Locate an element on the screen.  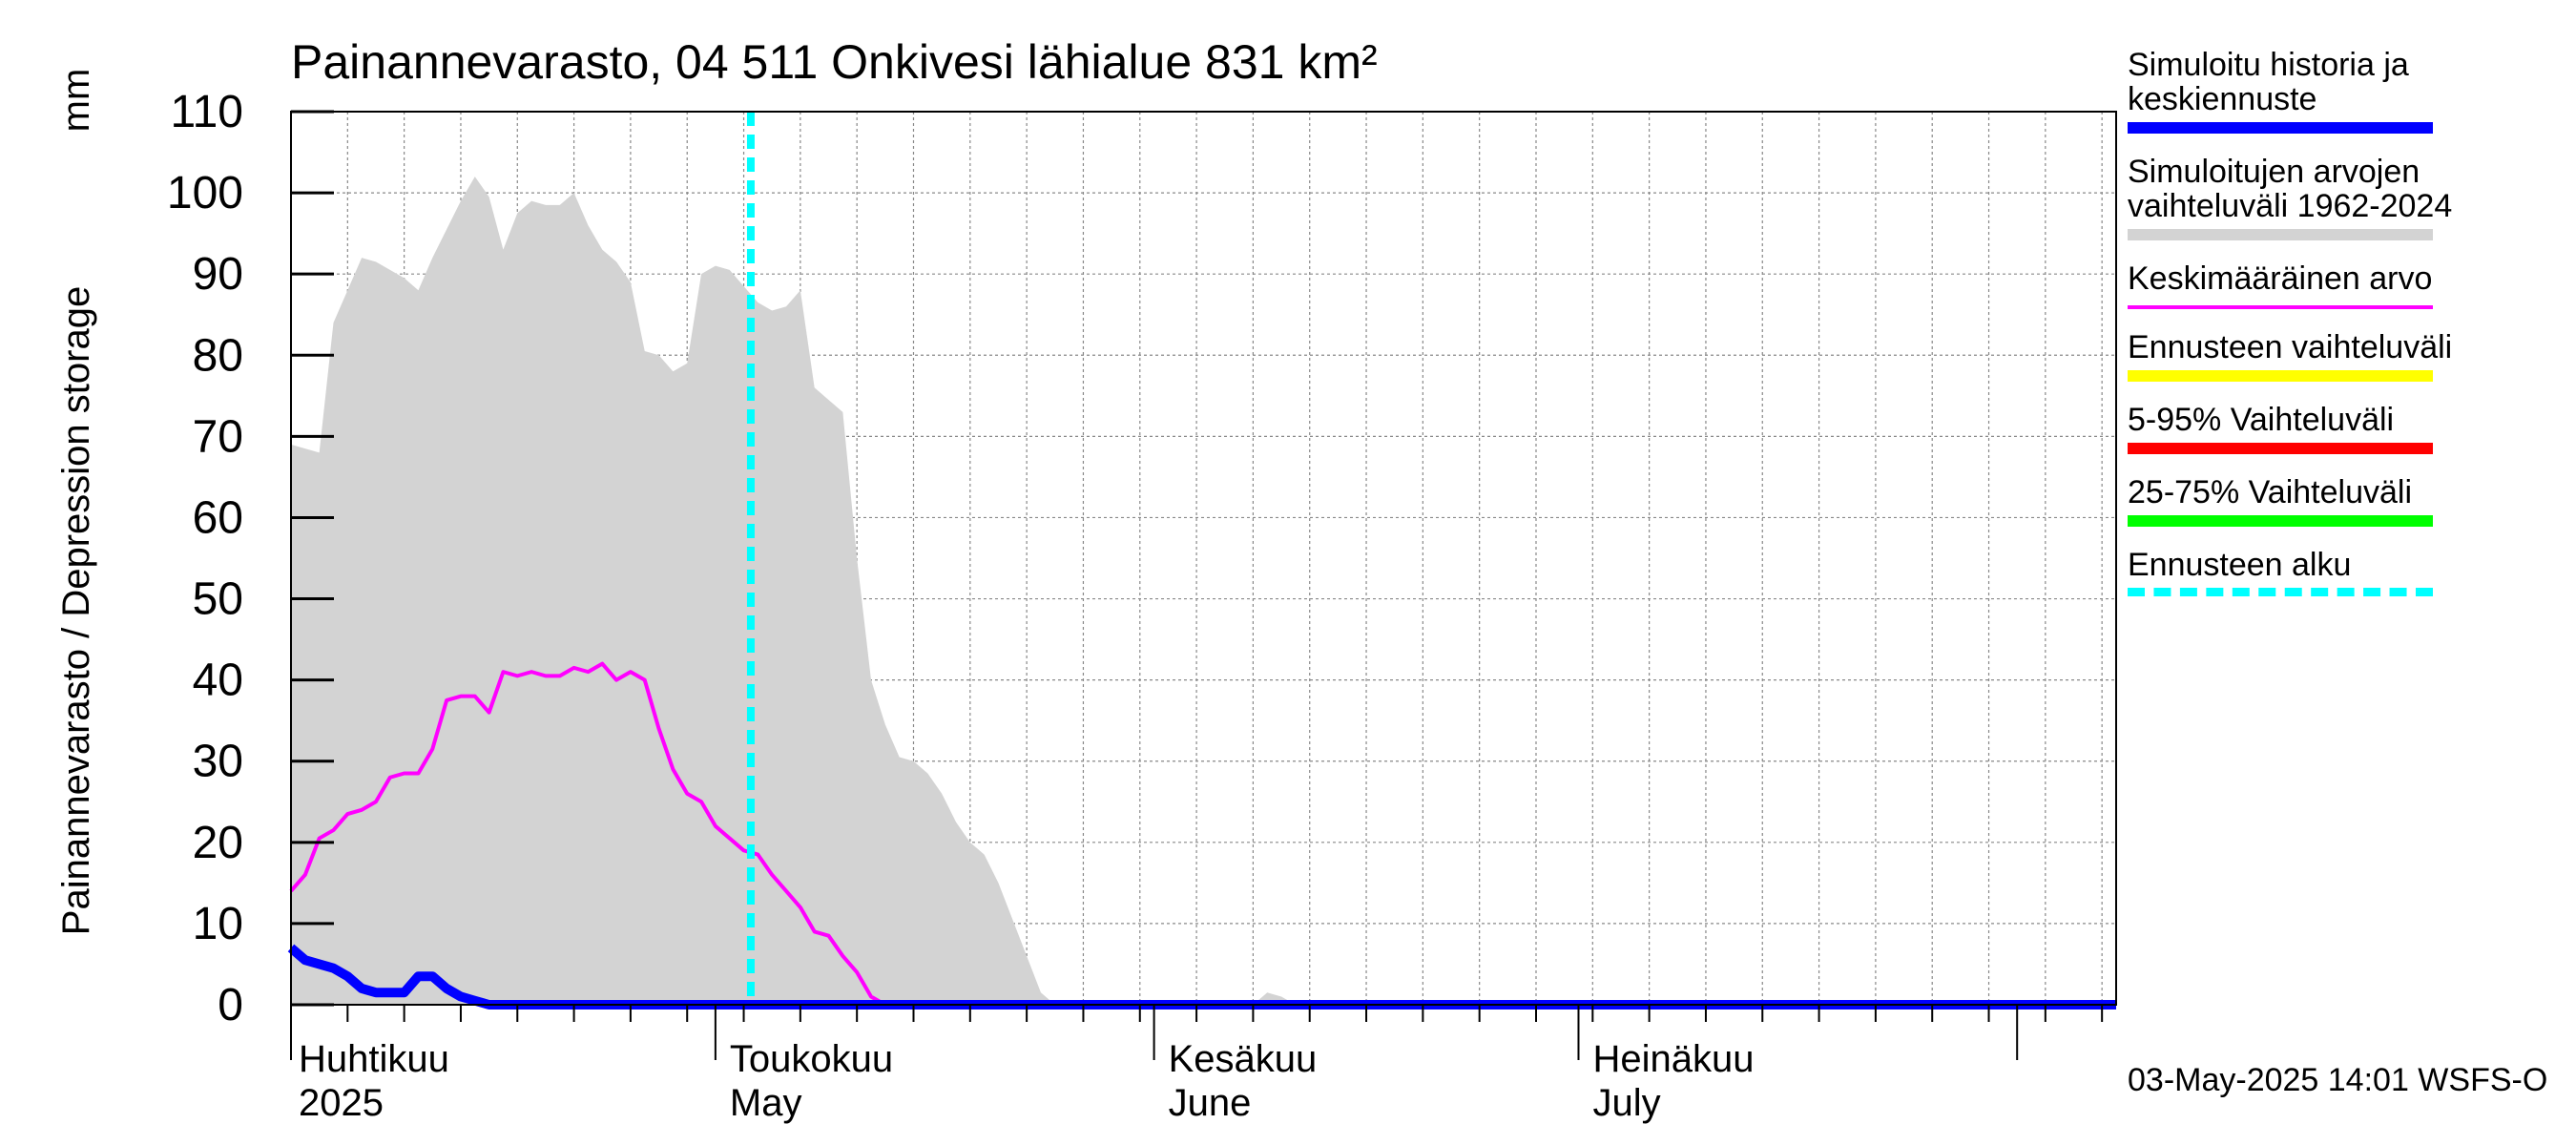
x-month-label-fi: Heinäkuu is located at coordinates (1673, 1059).